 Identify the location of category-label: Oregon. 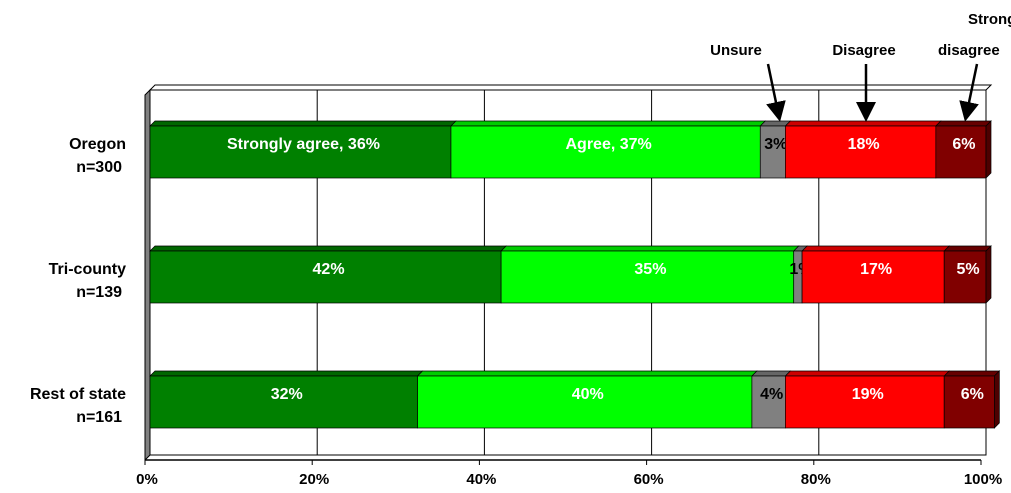
(97, 144).